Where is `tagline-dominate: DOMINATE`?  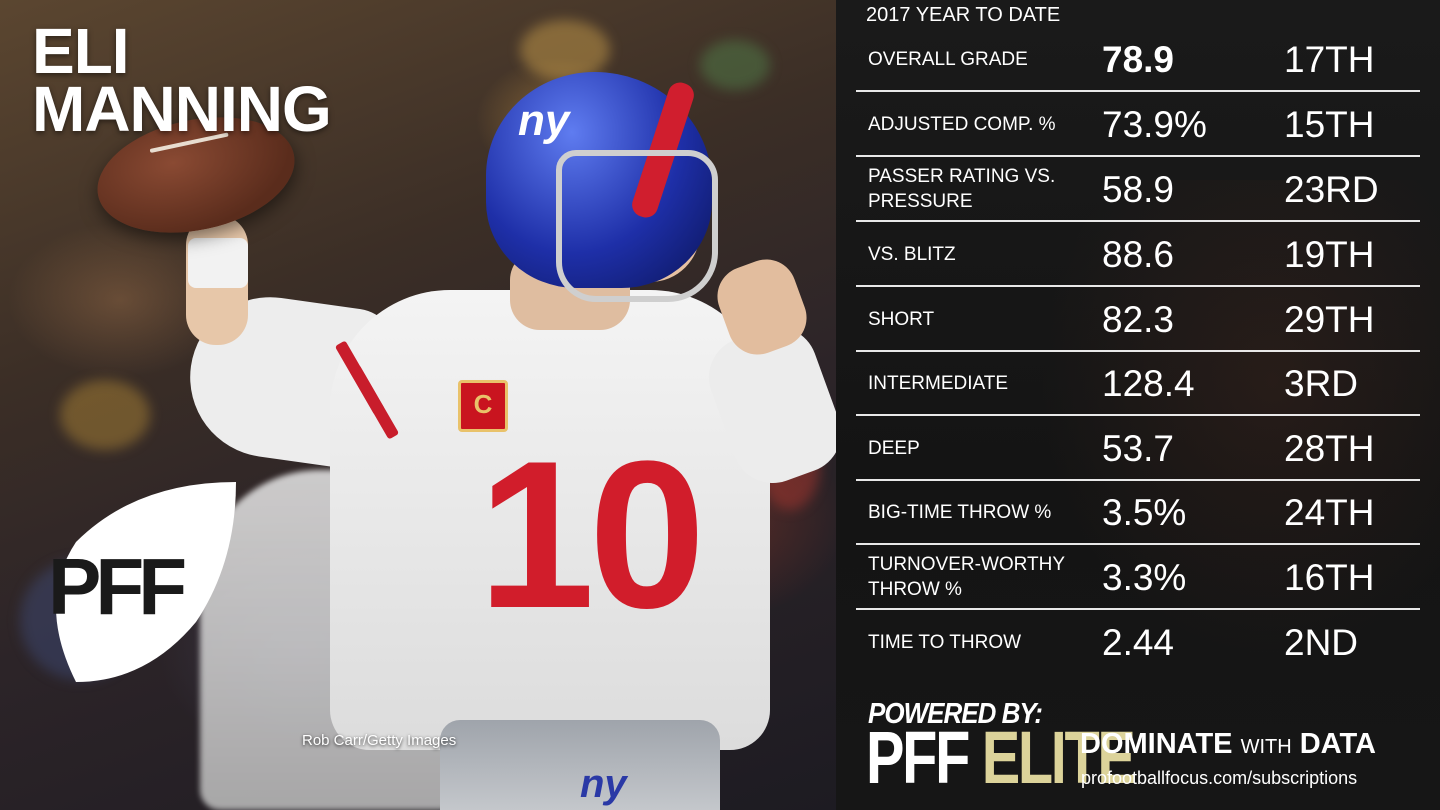
tagline-dominate: DOMINATE is located at coordinates (1156, 744).